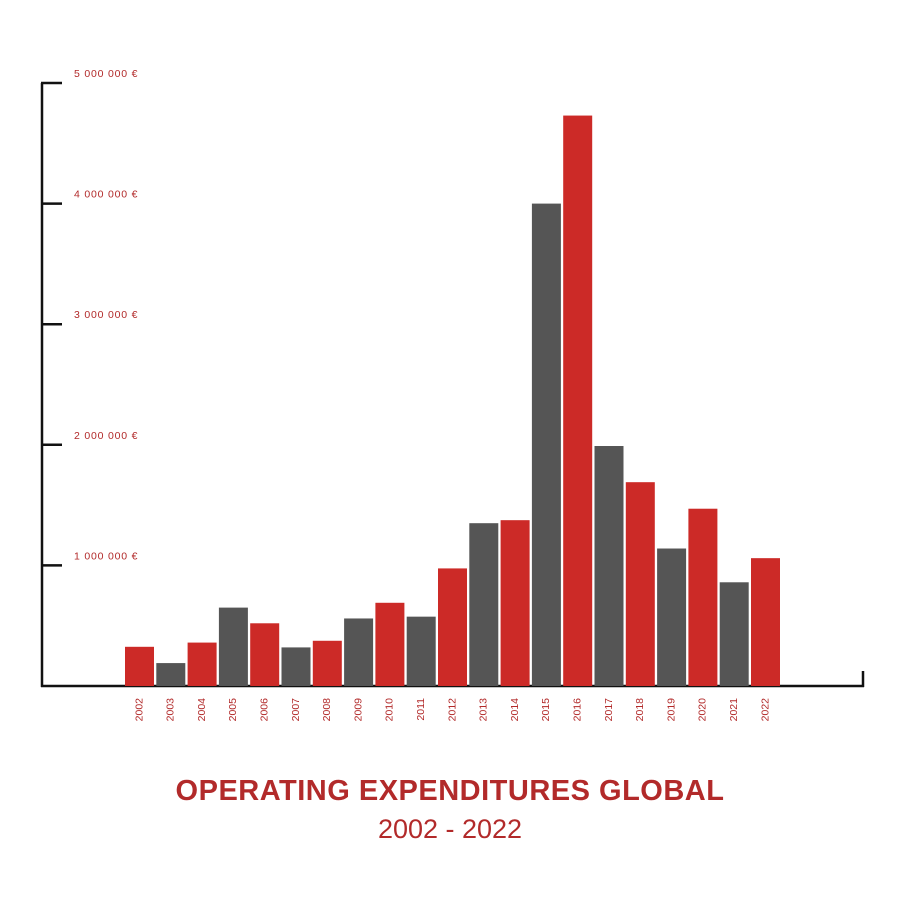  I want to click on x-tick-label: 2007, so click(296, 710).